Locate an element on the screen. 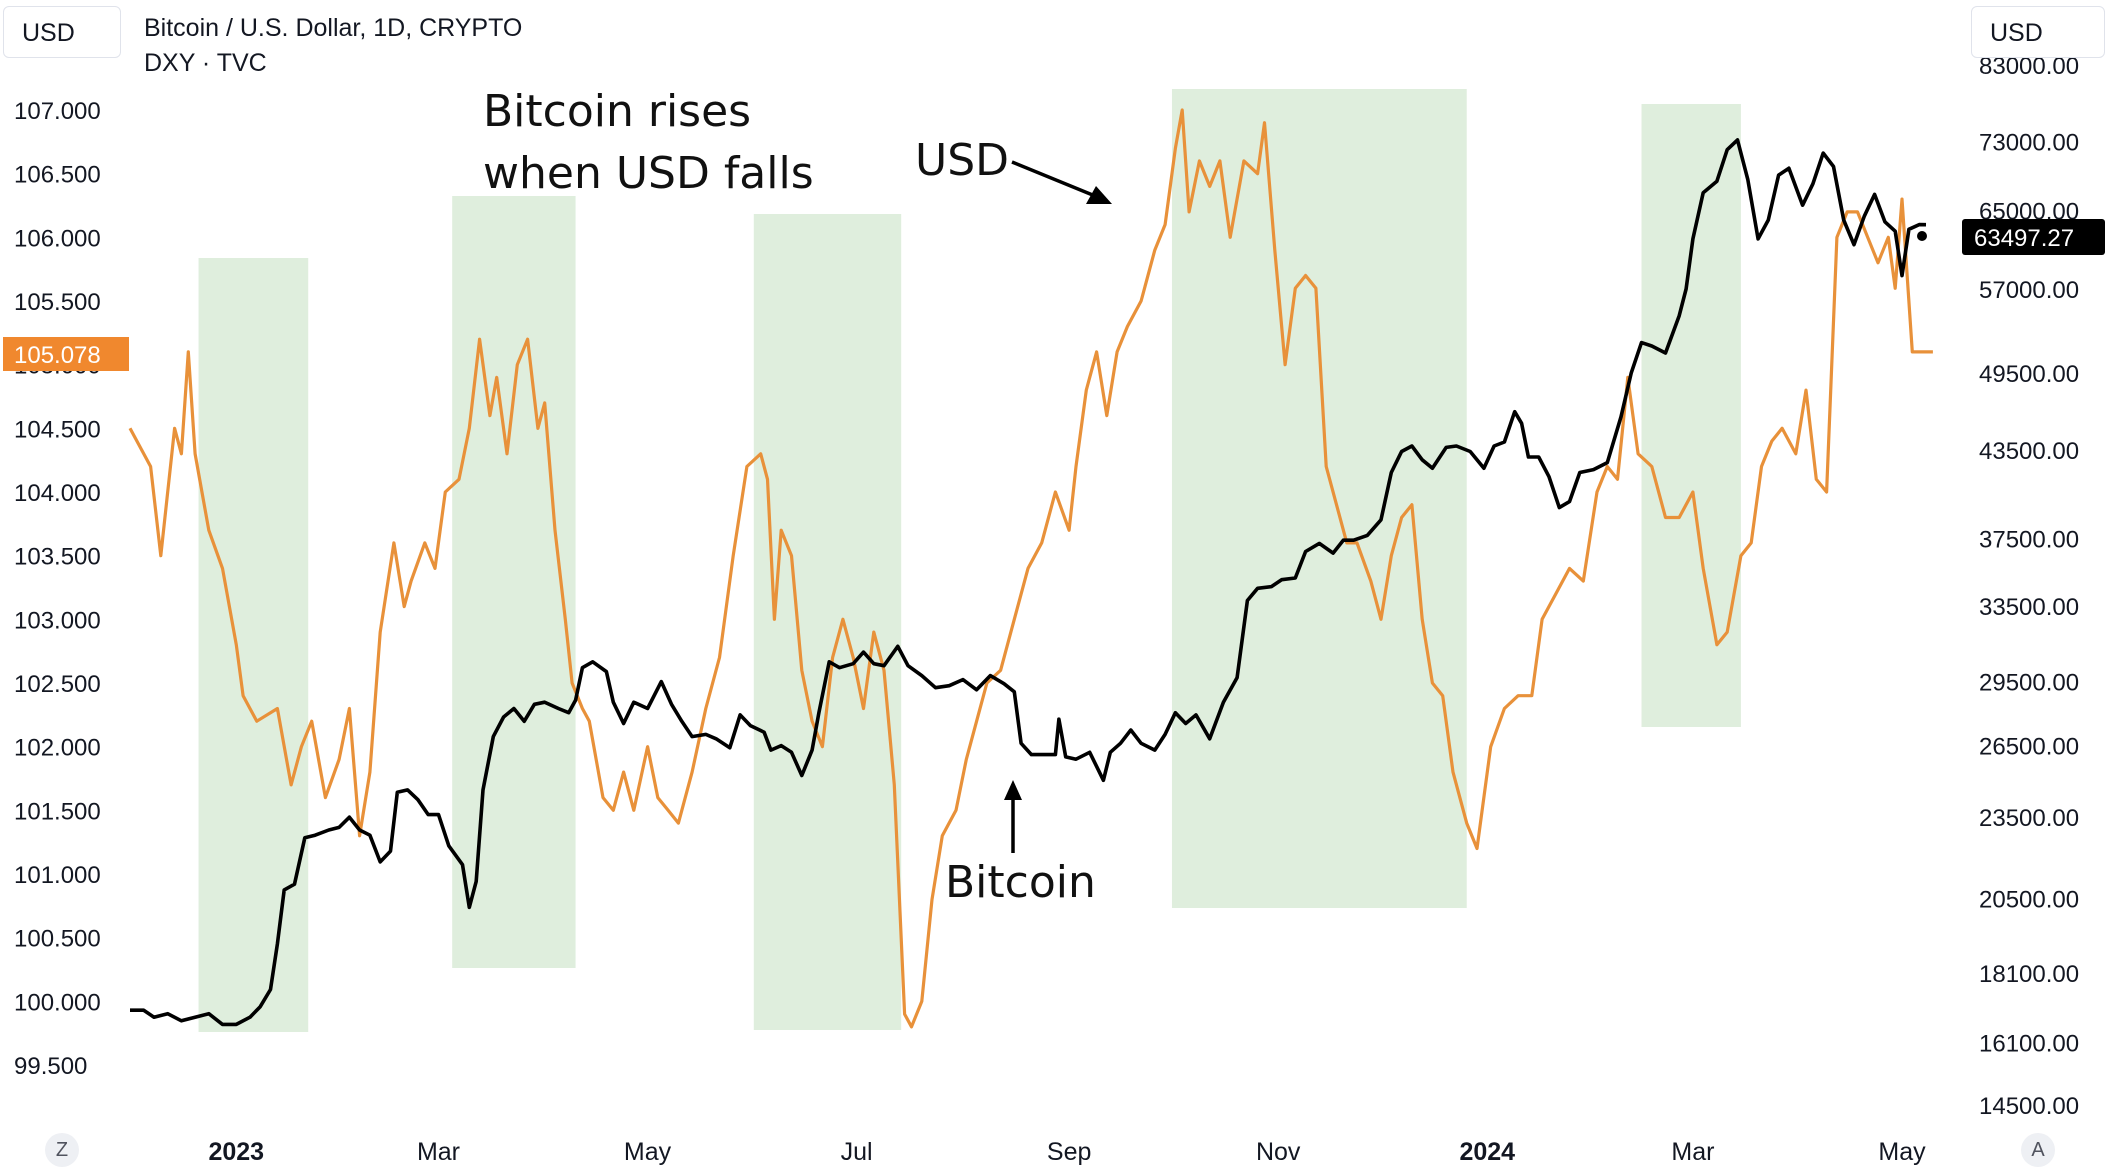  left-tick-label: 100.000 is located at coordinates (57, 1002).